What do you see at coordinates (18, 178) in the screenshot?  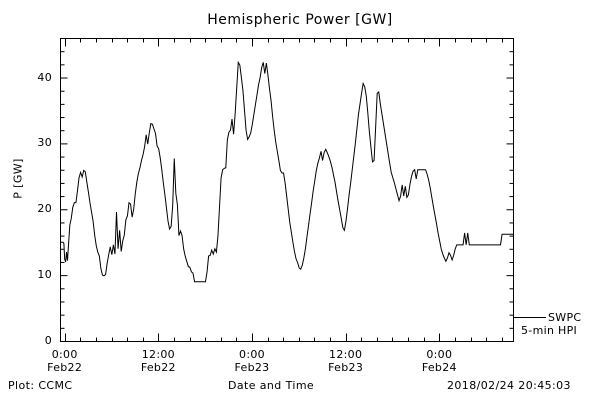 I see `y-axis-label: P [GW]` at bounding box center [18, 178].